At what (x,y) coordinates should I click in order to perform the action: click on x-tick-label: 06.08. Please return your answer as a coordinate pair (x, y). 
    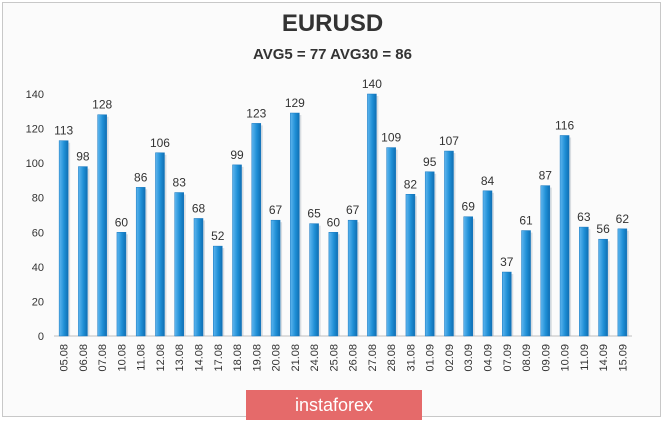
    Looking at the image, I should click on (84, 358).